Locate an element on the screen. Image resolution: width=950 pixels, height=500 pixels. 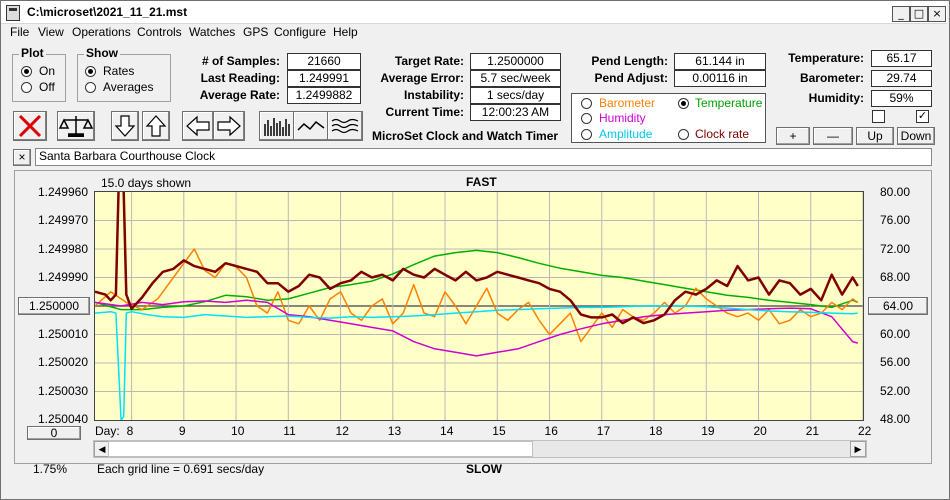
x-tick-label: 13 is located at coordinates (394, 431).